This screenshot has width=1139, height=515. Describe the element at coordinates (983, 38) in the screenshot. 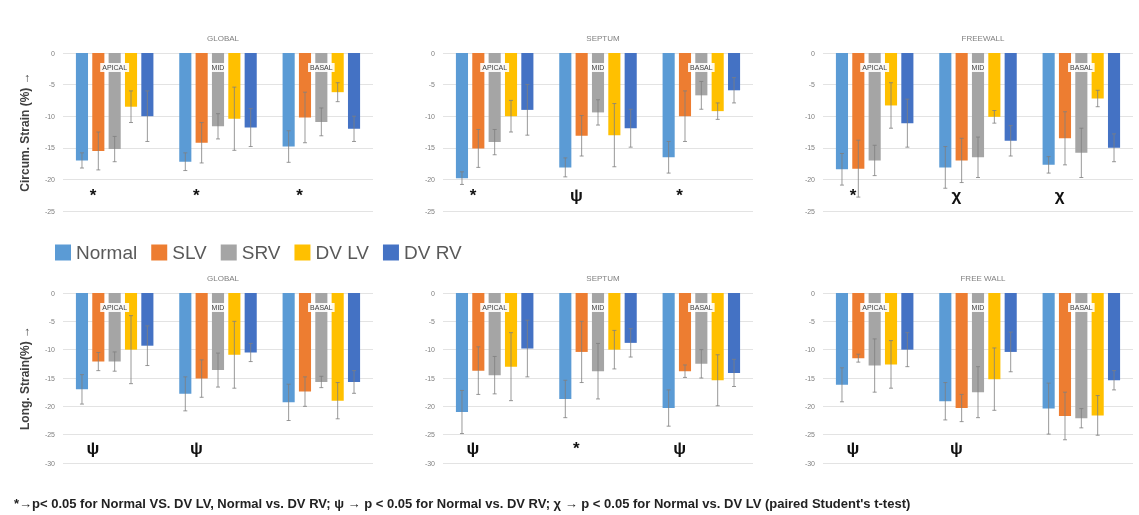

I see `chart-title: FREEWALL` at that location.